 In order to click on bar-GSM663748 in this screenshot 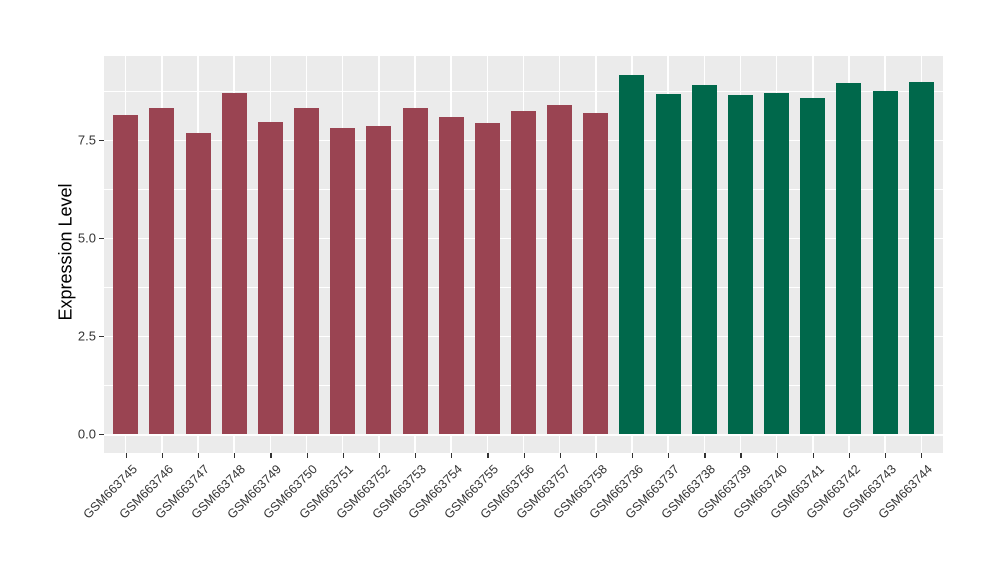, I will do `click(234, 264)`.